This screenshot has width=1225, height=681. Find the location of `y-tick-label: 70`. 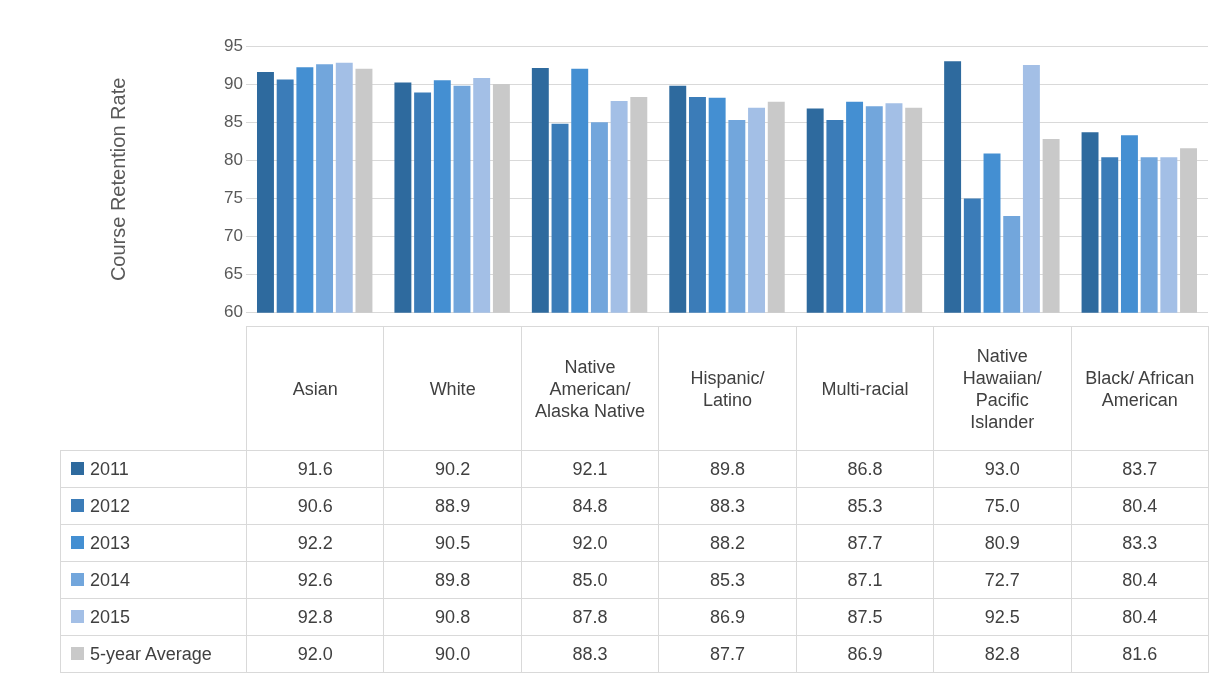

y-tick-label: 70 is located at coordinates (233, 236).